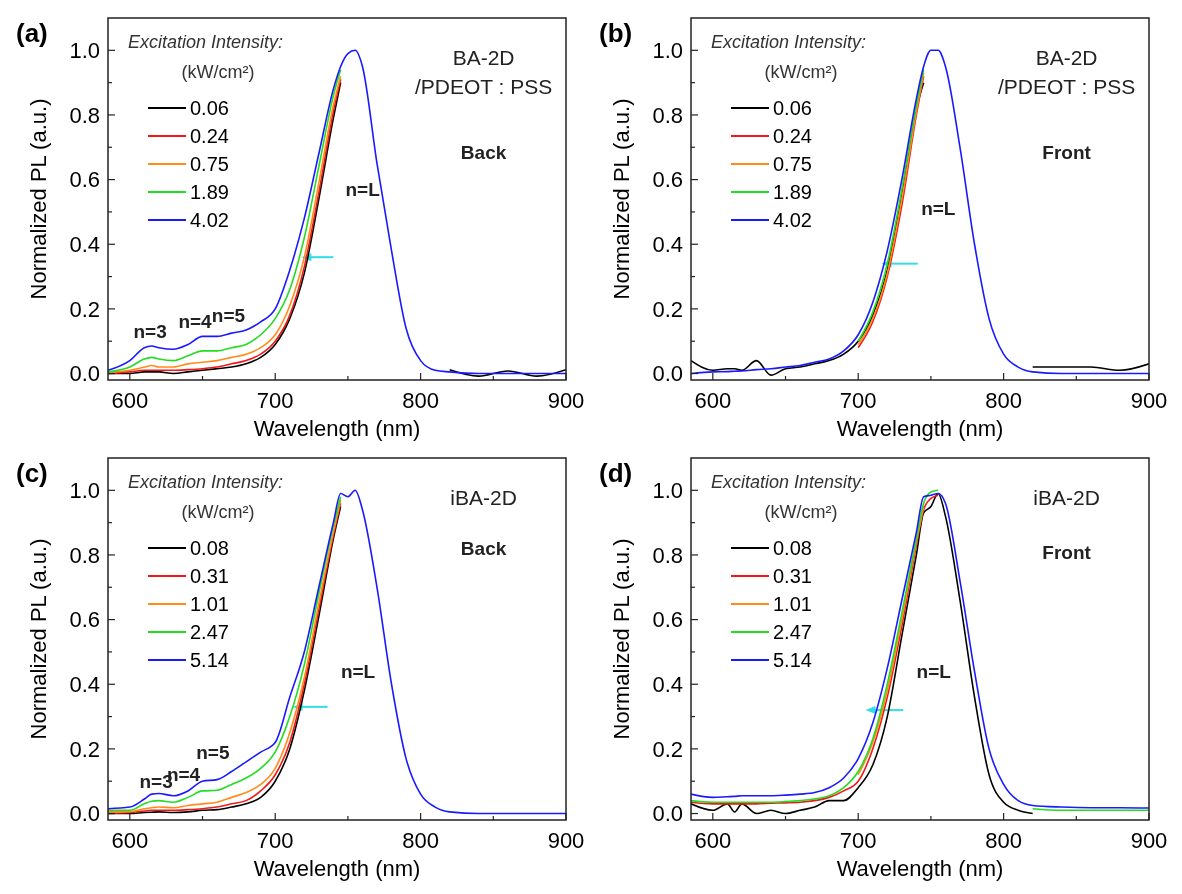  I want to click on line-series, so click(862, 653).